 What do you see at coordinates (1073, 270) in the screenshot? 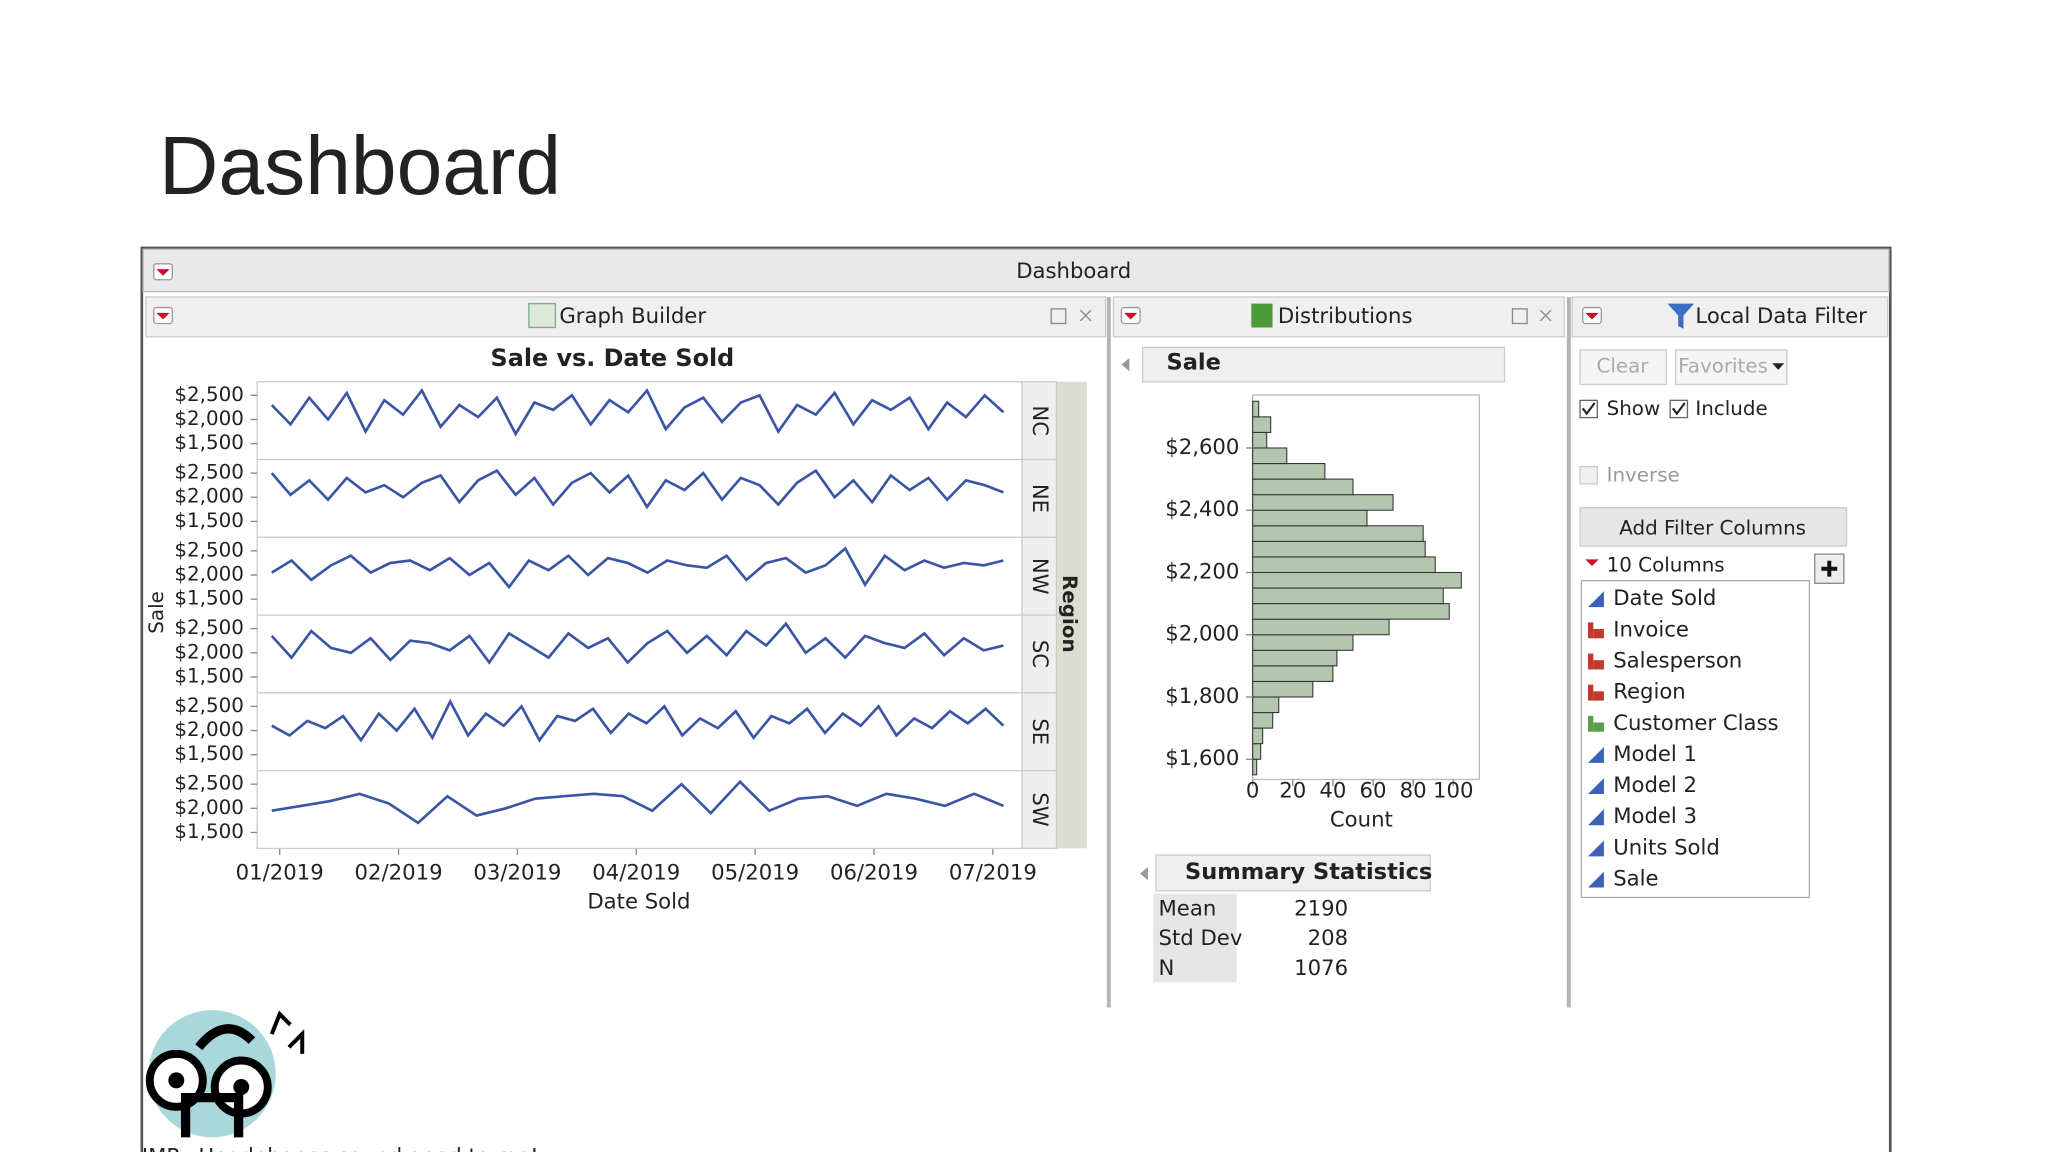
I see `window-title: Dashboard` at bounding box center [1073, 270].